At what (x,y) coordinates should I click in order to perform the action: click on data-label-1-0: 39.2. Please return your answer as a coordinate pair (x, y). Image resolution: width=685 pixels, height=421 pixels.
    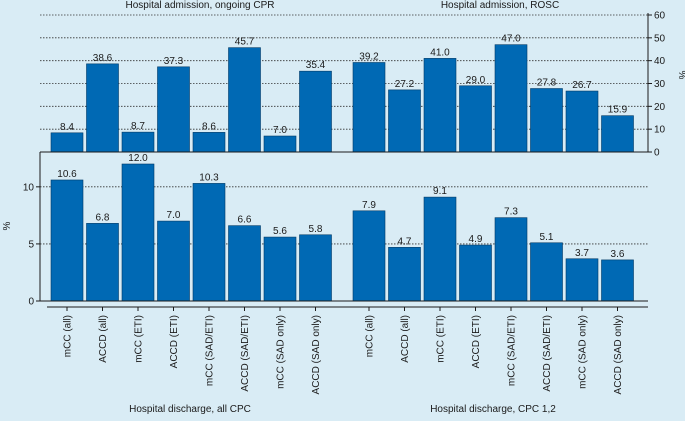
    Looking at the image, I should click on (369, 56).